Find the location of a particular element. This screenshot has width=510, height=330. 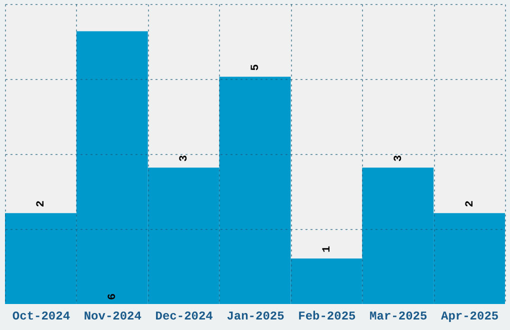

x-tick-label: Oct-2024 is located at coordinates (41, 317).